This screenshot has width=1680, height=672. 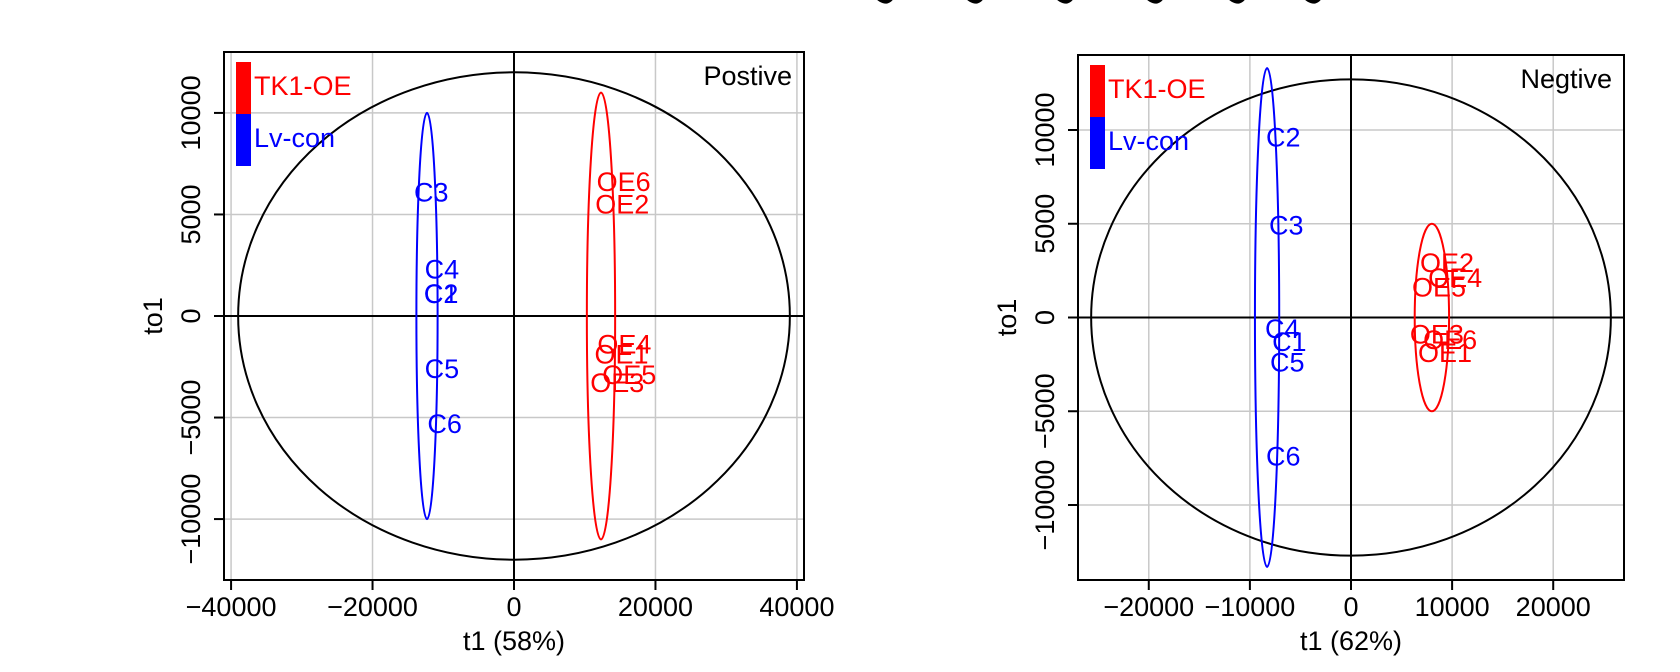 I want to click on header-crop: C C C C C C, so click(x=1098, y=6).